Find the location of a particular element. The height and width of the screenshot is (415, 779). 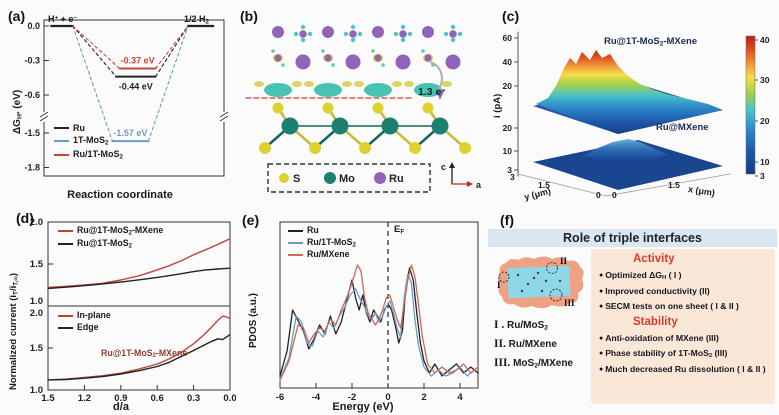

svg-text: 4 is located at coordinates (460, 397).